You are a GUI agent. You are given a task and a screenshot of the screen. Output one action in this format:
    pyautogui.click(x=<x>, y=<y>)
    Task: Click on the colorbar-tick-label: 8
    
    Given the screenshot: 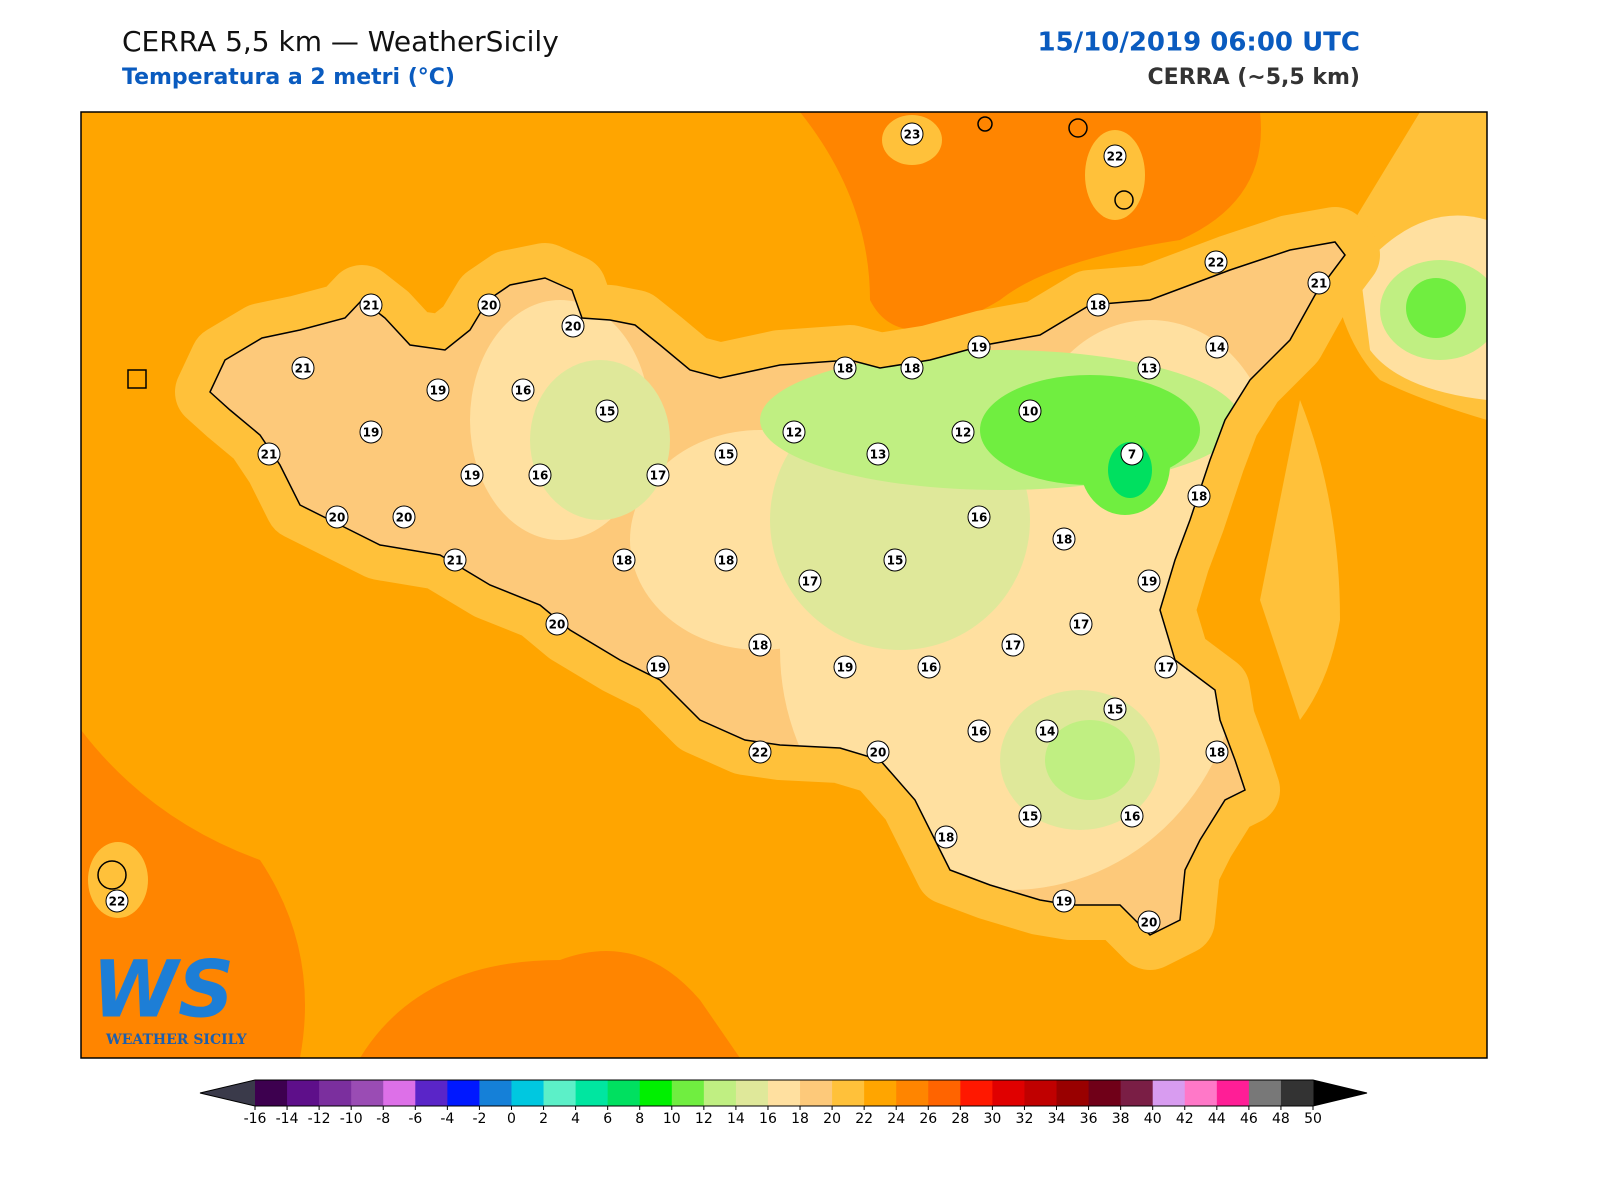 What is the action you would take?
    pyautogui.click(x=639, y=1119)
    